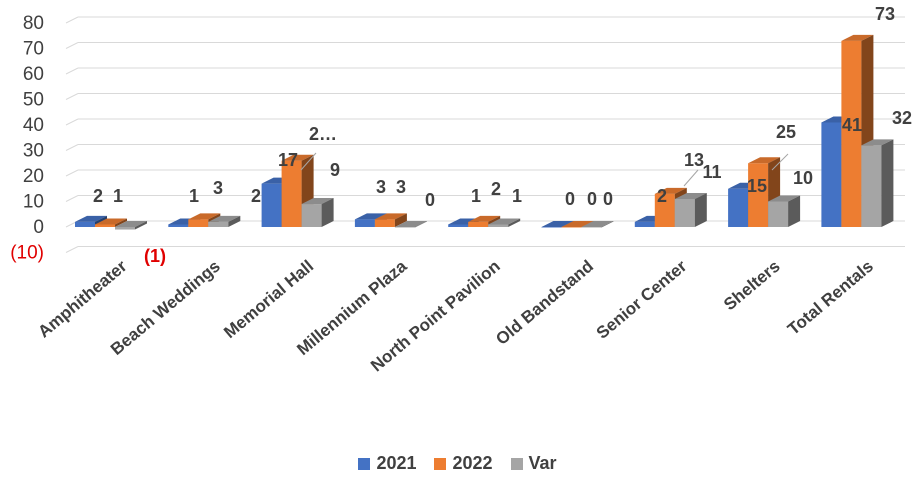 The image size is (915, 483). I want to click on legend-swatch-2021, so click(364, 463).